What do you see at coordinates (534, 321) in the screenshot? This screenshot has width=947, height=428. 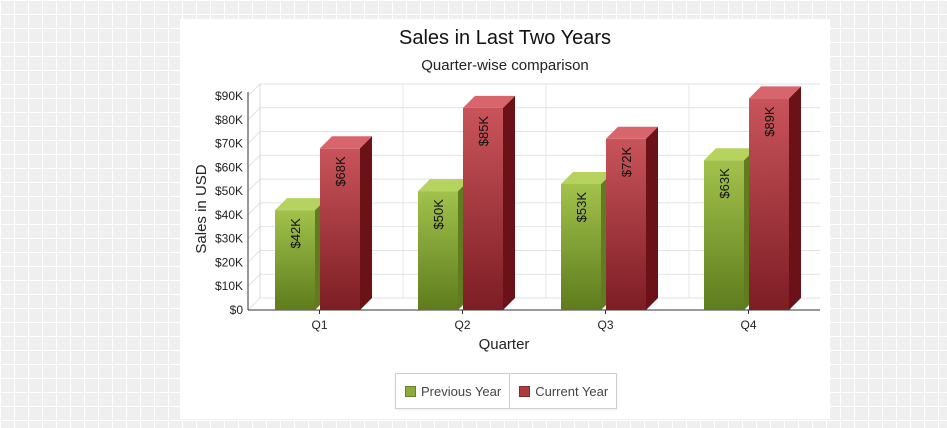 I see `x-axis-ticks: Q1 Q2 Q3 Q4` at bounding box center [534, 321].